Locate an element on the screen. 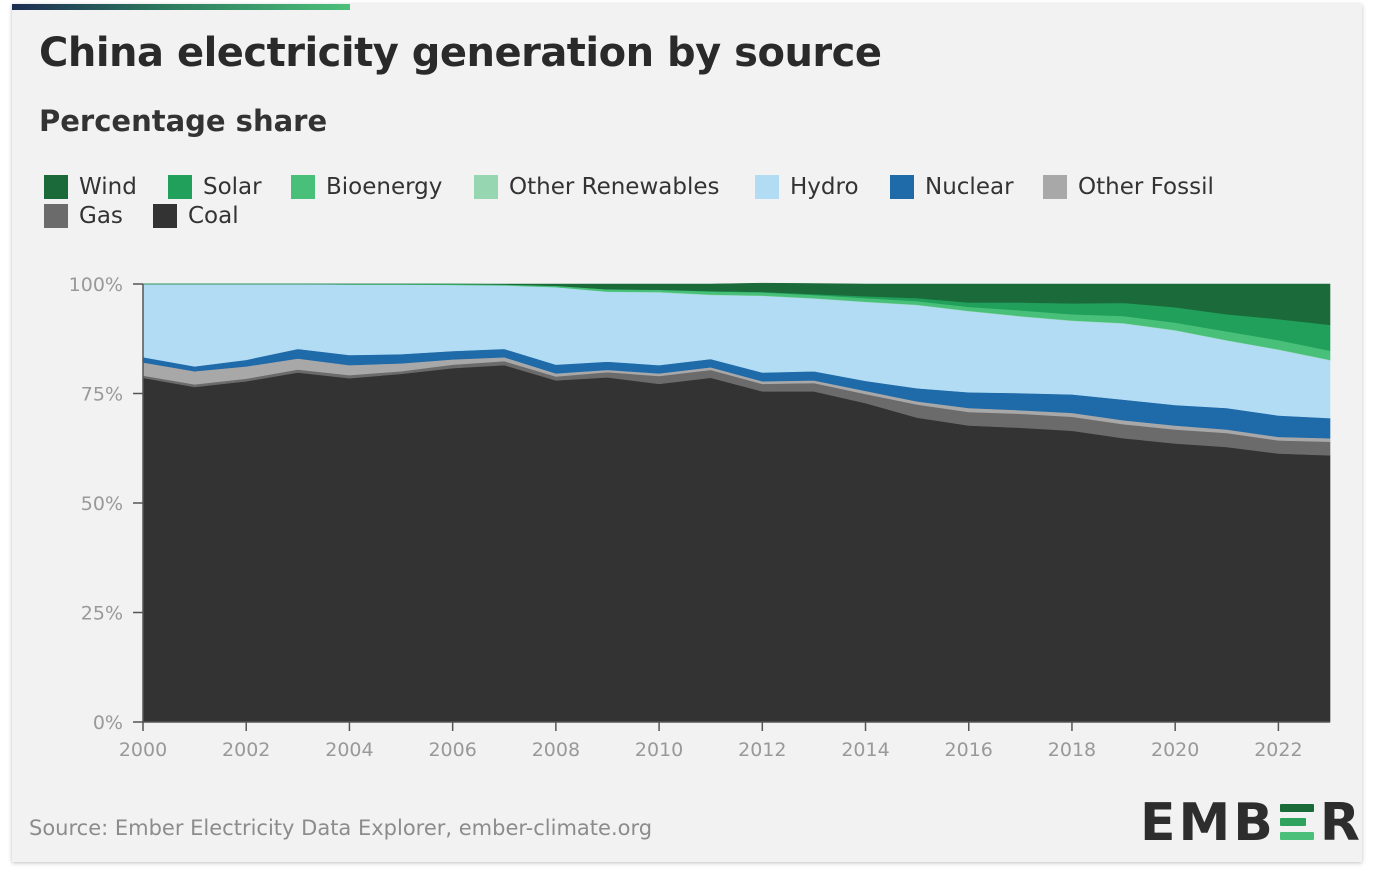 The width and height of the screenshot is (1376, 877). y-tick-label: 50% is located at coordinates (102, 504).